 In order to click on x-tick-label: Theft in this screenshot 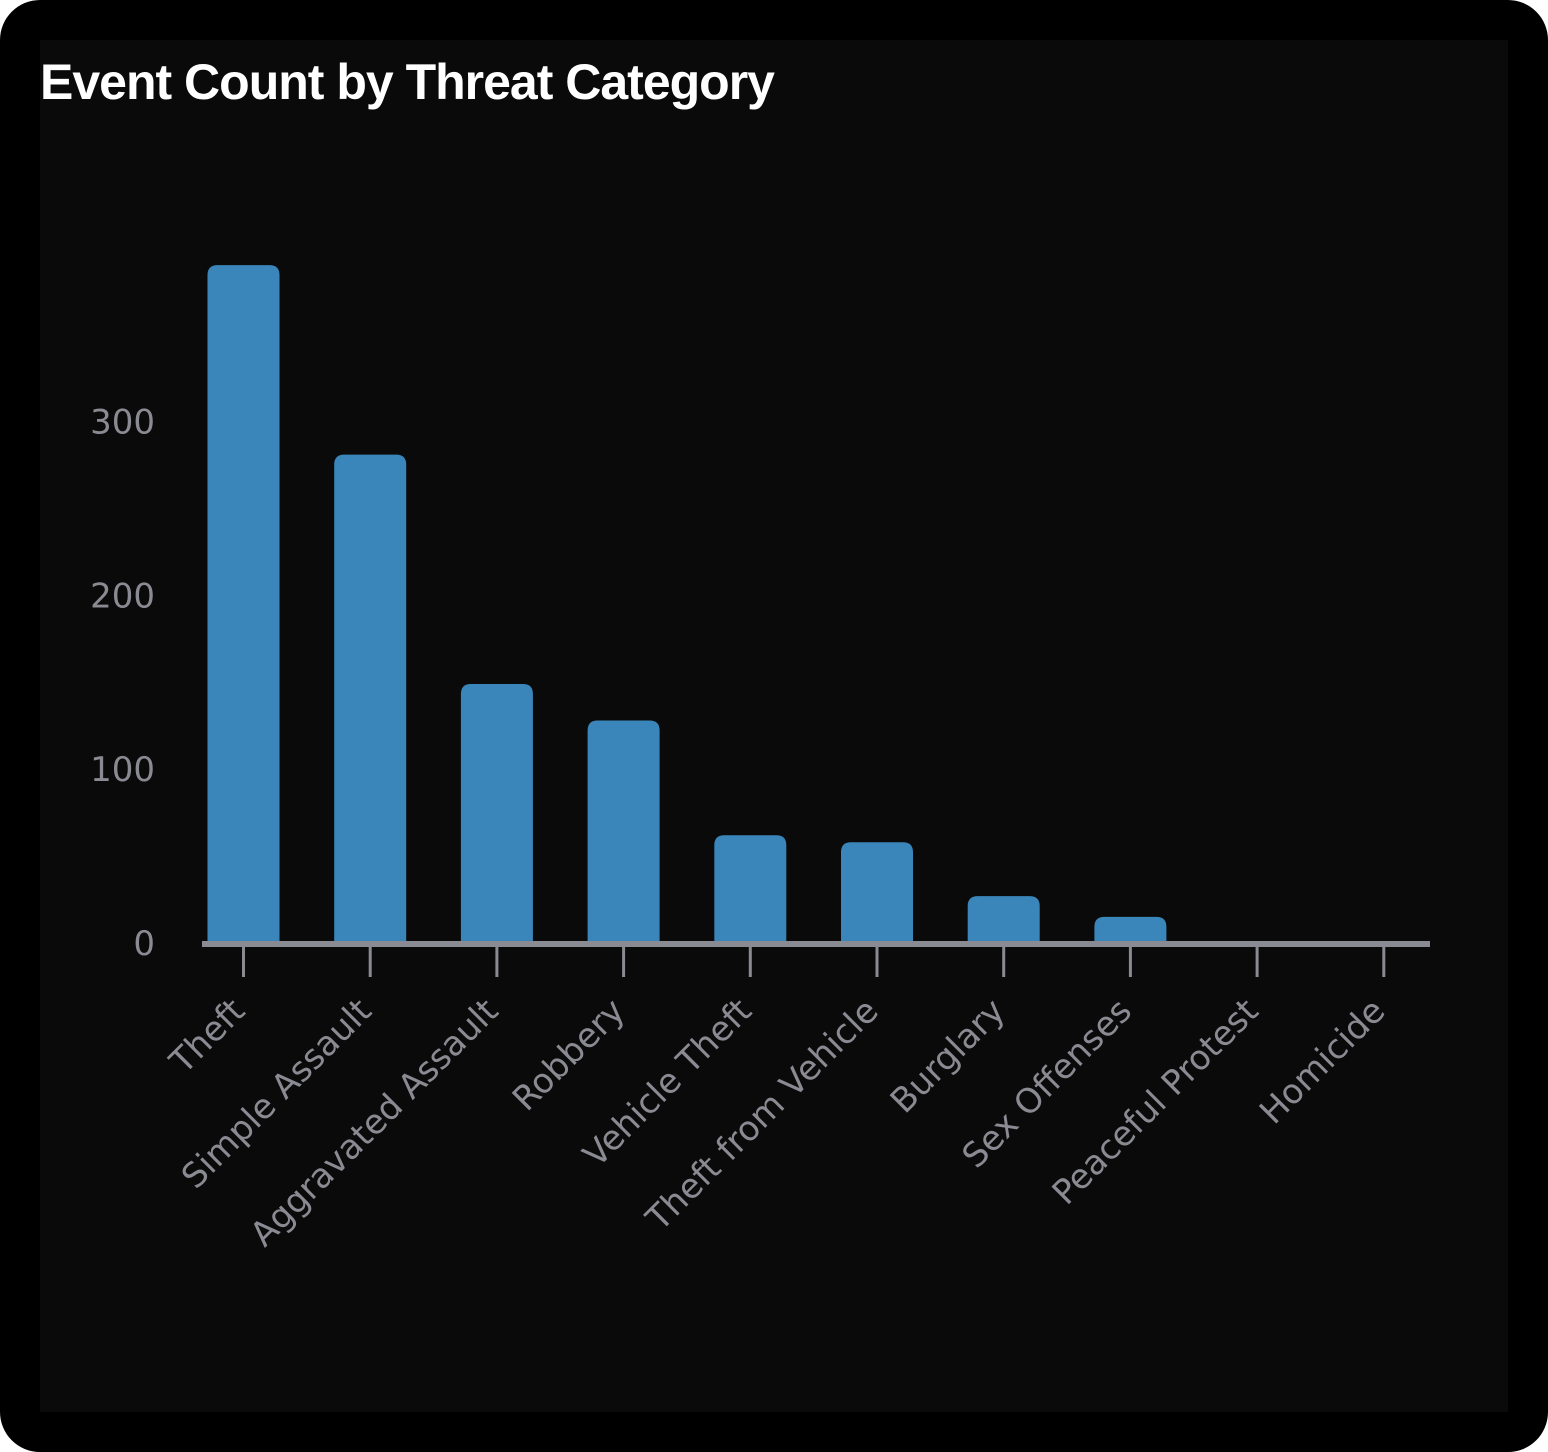, I will do `click(207, 1036)`.